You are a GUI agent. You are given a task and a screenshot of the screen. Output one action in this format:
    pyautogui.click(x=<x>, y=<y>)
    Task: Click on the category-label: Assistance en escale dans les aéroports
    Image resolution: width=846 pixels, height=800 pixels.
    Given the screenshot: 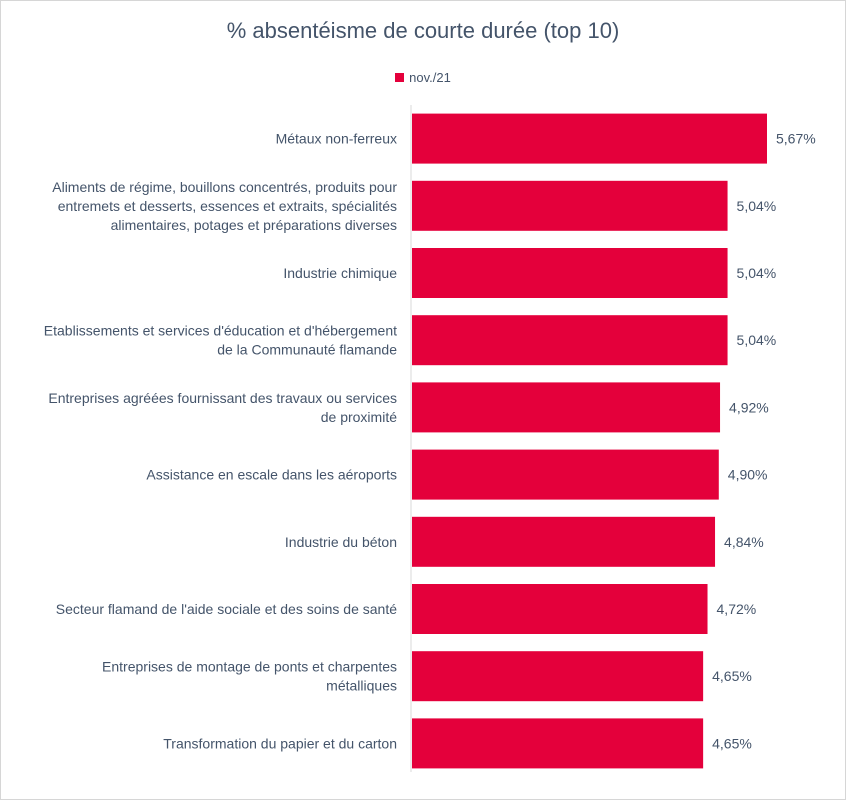 What is the action you would take?
    pyautogui.click(x=271, y=475)
    